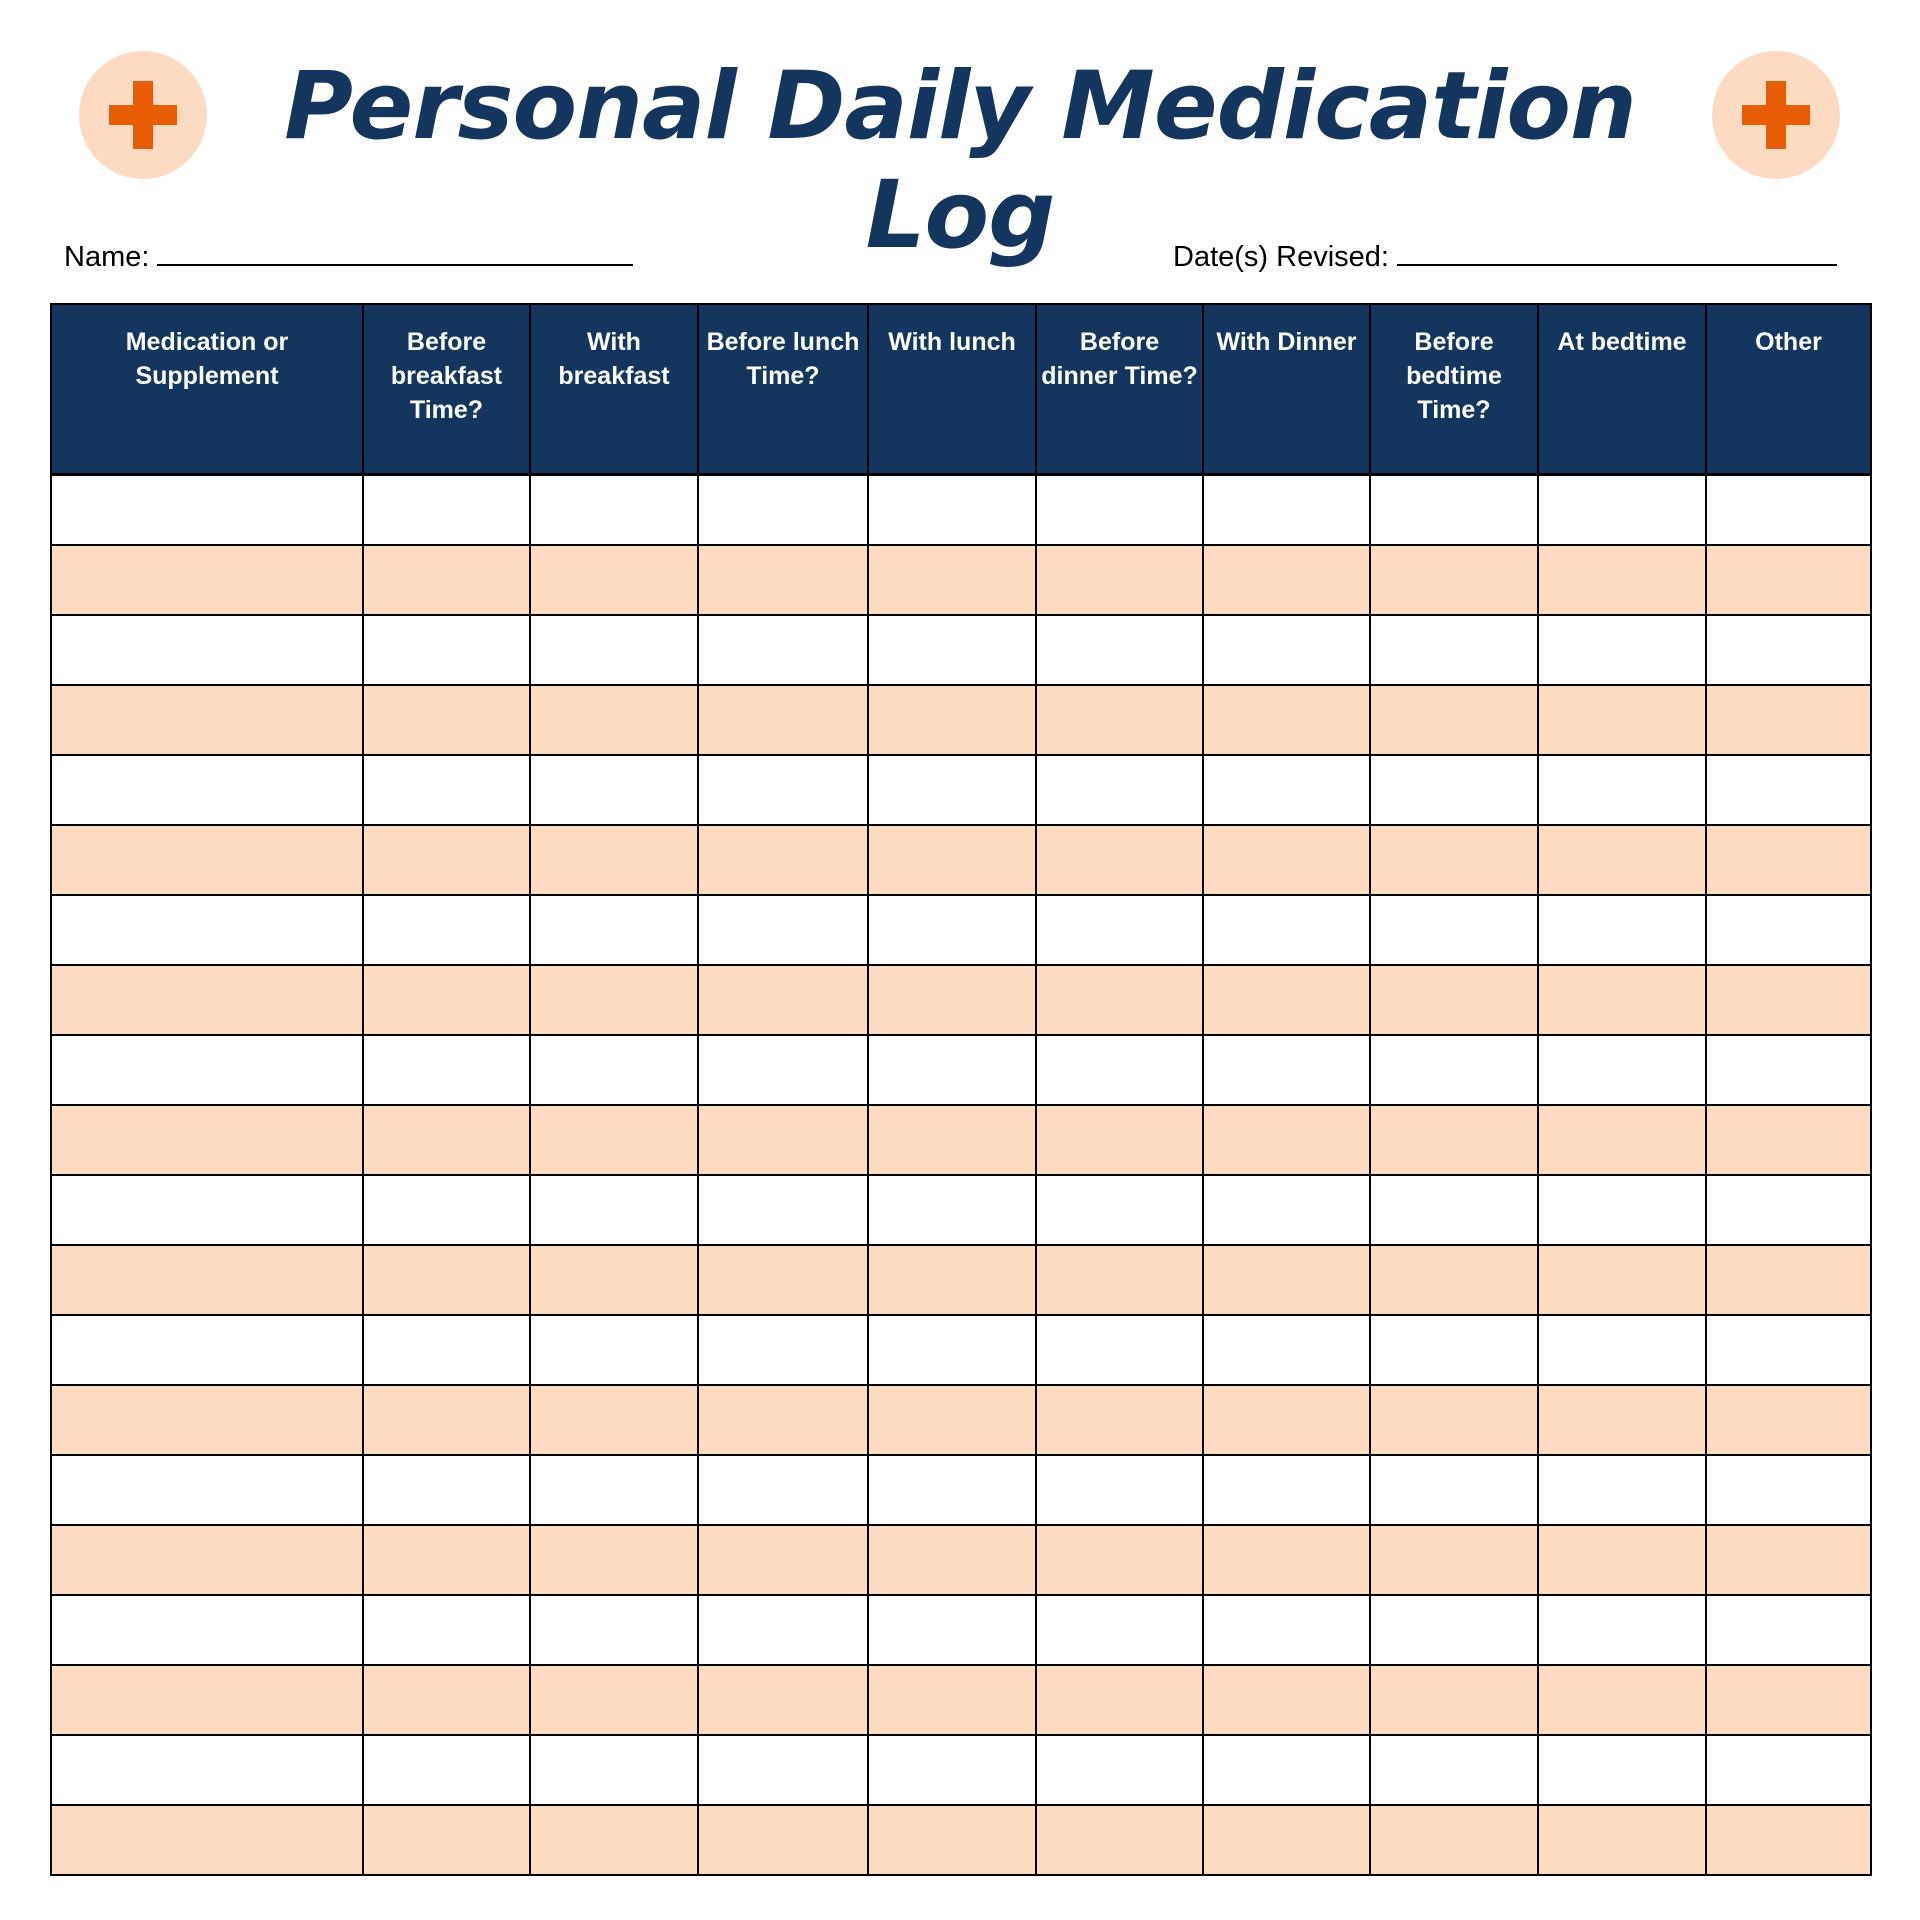 This screenshot has width=1920, height=1920. I want to click on name-field: Name:, so click(349, 255).